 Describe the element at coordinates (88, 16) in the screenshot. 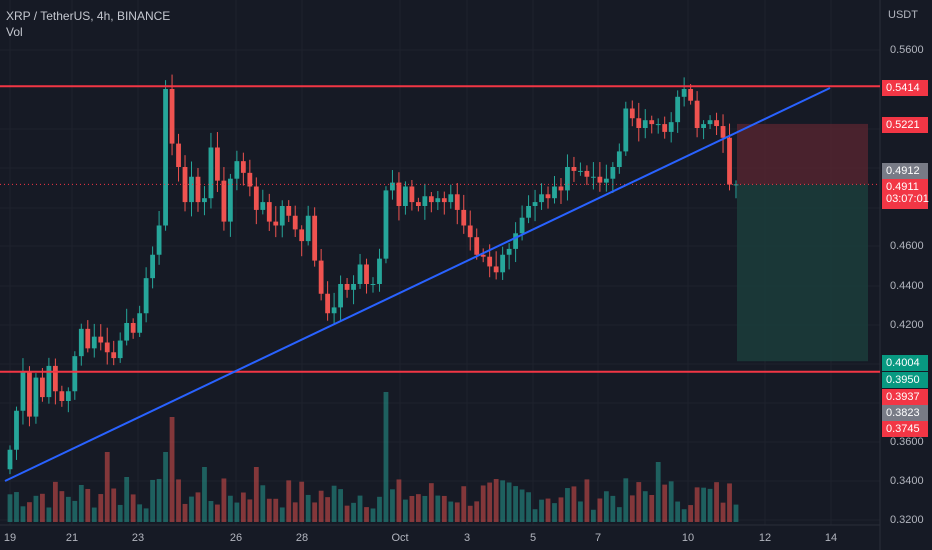

I see `symbol-title: XRP / TetherUS, 4h, BINANCE` at that location.